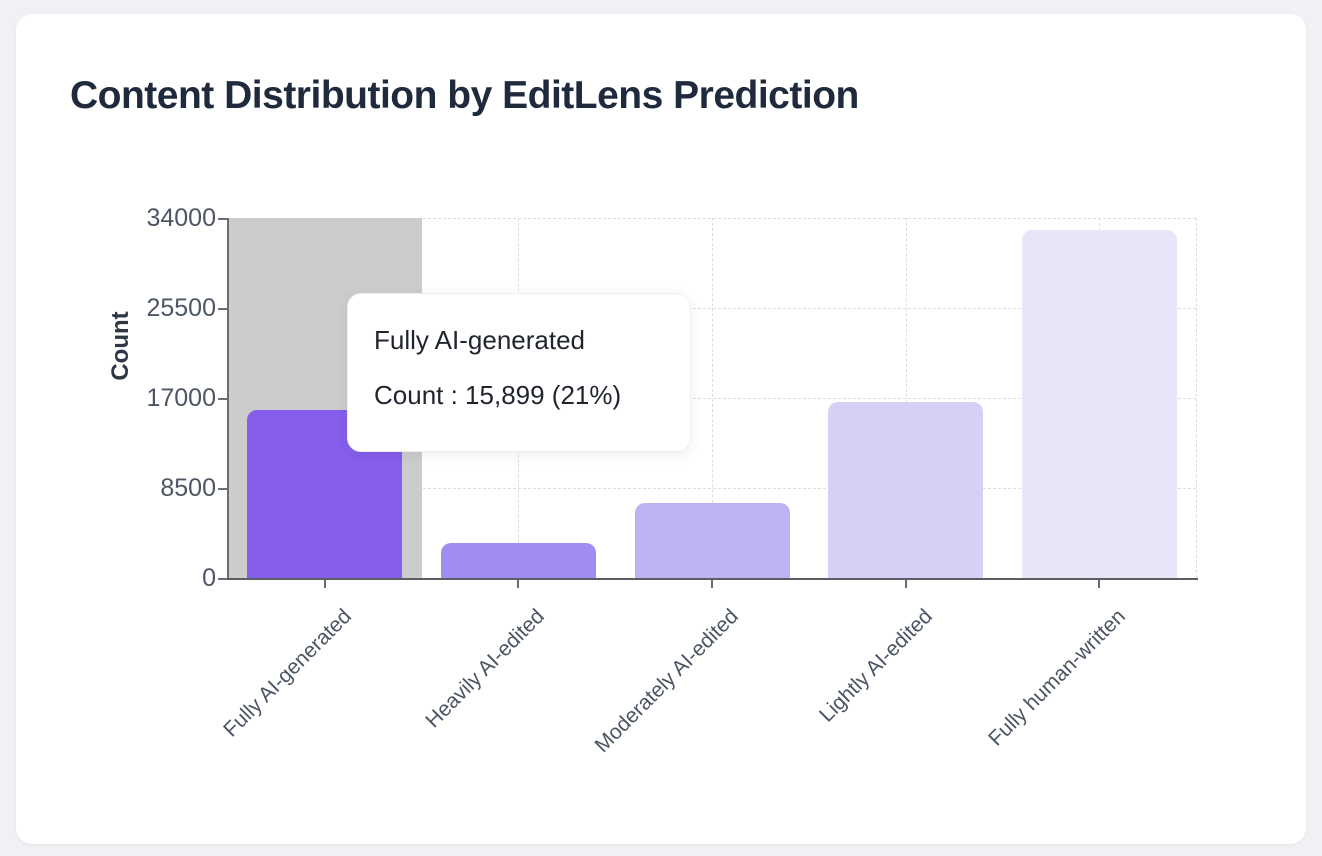 This screenshot has width=1322, height=856. I want to click on bar-moderately-ai-edited, so click(712, 540).